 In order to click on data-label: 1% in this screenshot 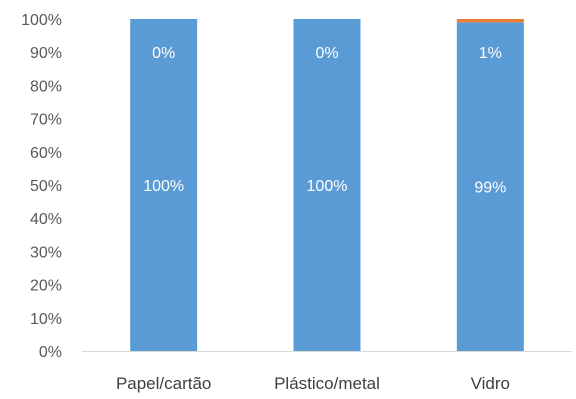, I will do `click(490, 53)`.